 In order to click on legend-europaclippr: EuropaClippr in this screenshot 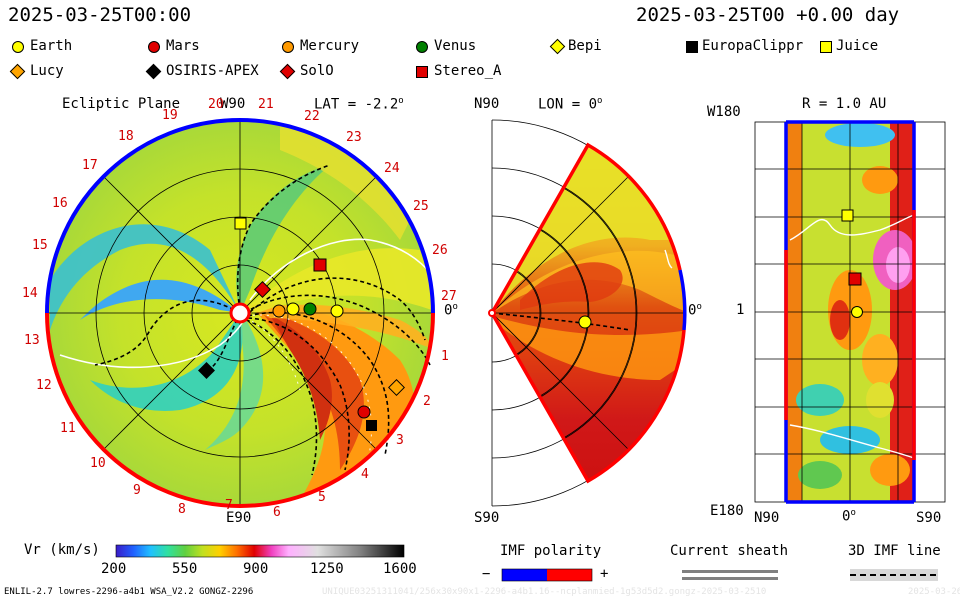, I will do `click(753, 46)`.